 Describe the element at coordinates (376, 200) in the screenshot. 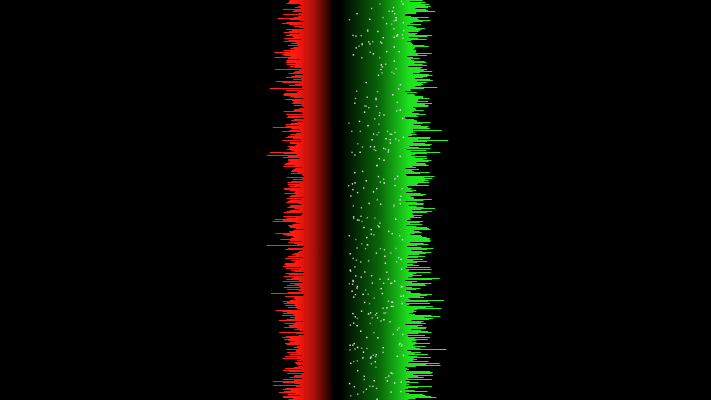

I see `dot-field` at that location.